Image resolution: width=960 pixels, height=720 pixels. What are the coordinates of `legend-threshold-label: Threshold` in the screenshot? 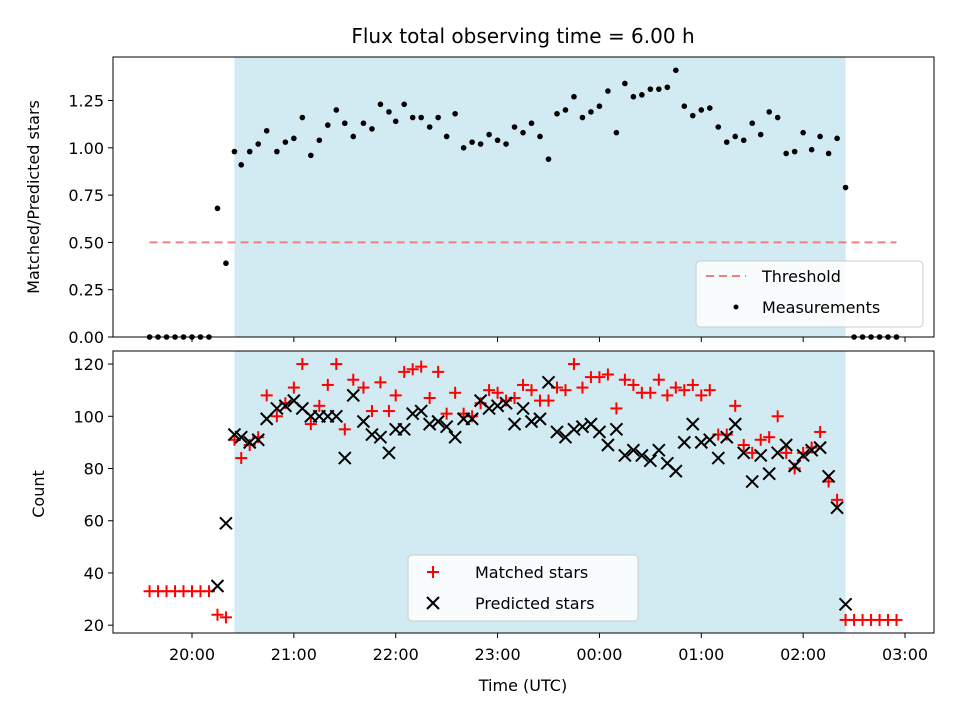 It's located at (801, 276).